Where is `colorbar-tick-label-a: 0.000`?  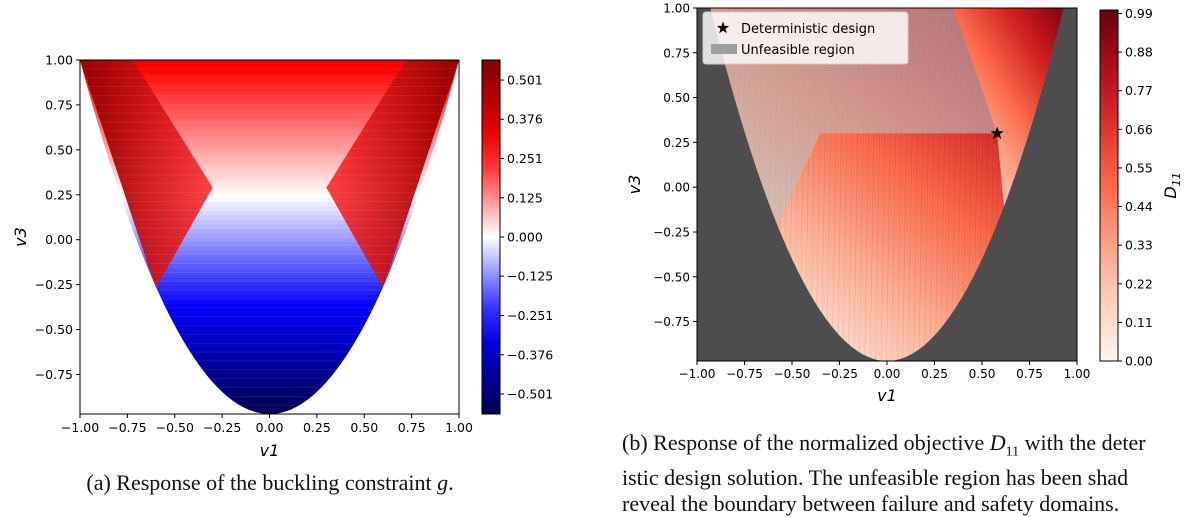
colorbar-tick-label-a: 0.000 is located at coordinates (525, 237).